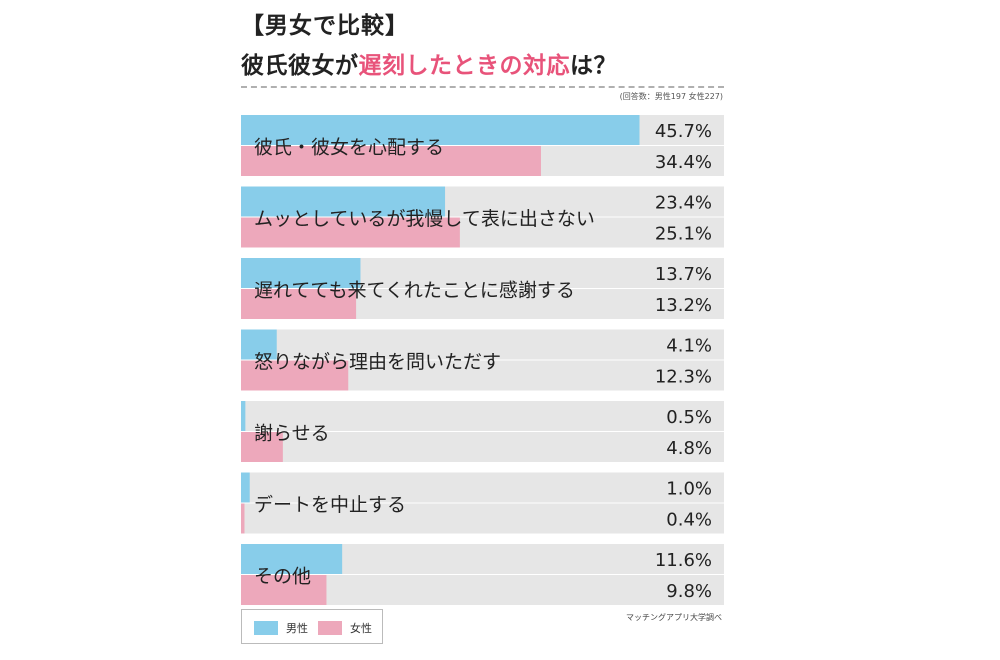 The height and width of the screenshot is (660, 1000). What do you see at coordinates (593, 66) in the screenshot?
I see `title-suffix: は？` at bounding box center [593, 66].